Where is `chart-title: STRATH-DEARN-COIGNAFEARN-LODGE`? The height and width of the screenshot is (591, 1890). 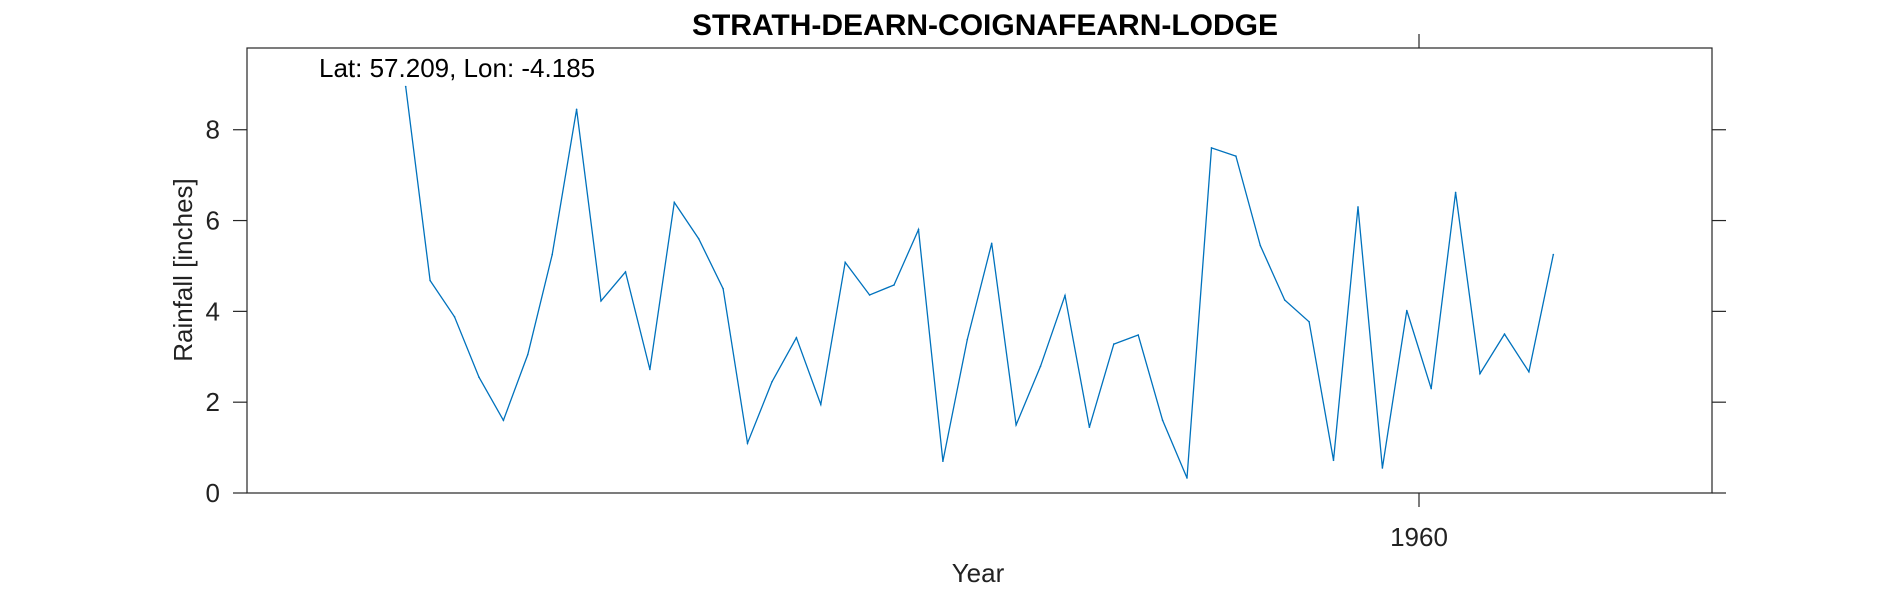
chart-title: STRATH-DEARN-COIGNAFEARN-LODGE is located at coordinates (985, 25).